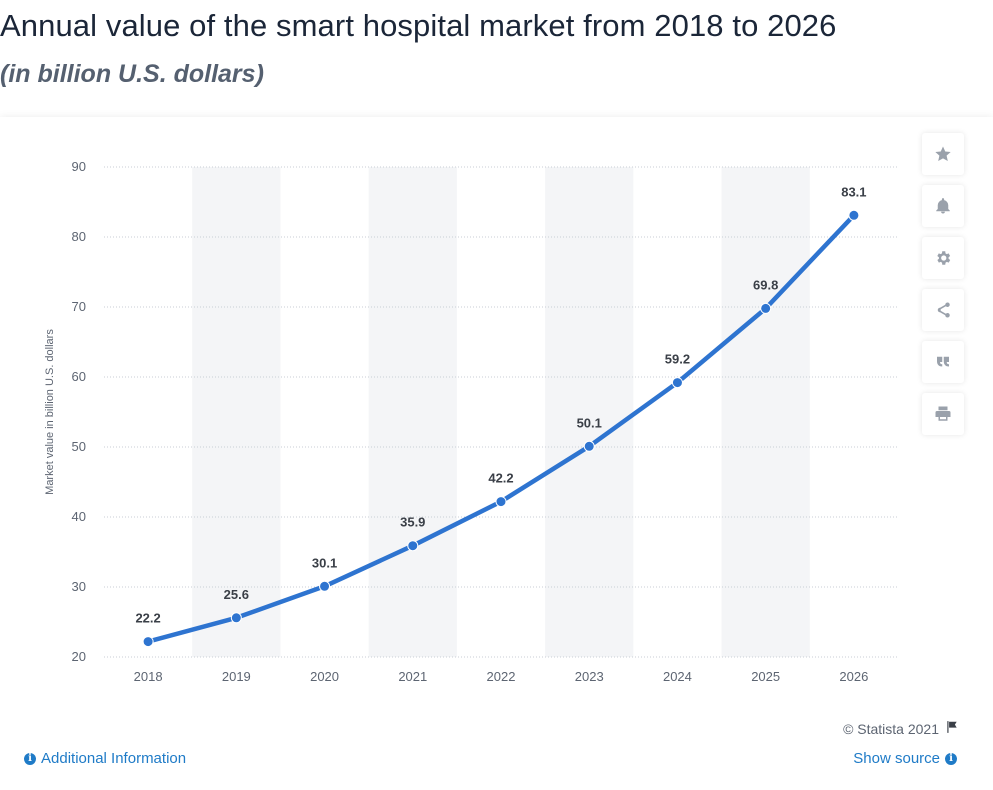  What do you see at coordinates (589, 676) in the screenshot?
I see `x-tick-label: 2023` at bounding box center [589, 676].